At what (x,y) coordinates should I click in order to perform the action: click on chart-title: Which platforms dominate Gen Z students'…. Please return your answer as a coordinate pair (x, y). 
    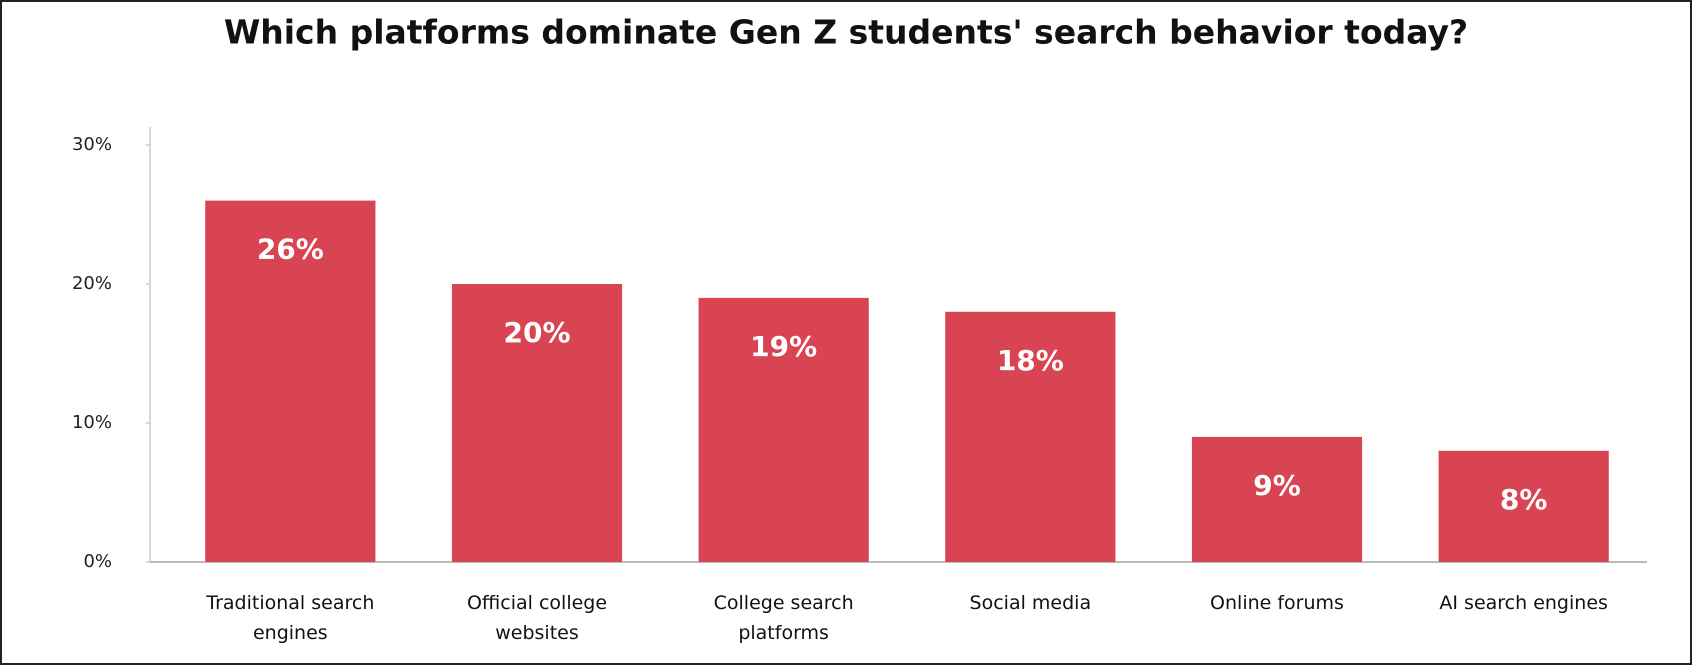
    Looking at the image, I should click on (846, 32).